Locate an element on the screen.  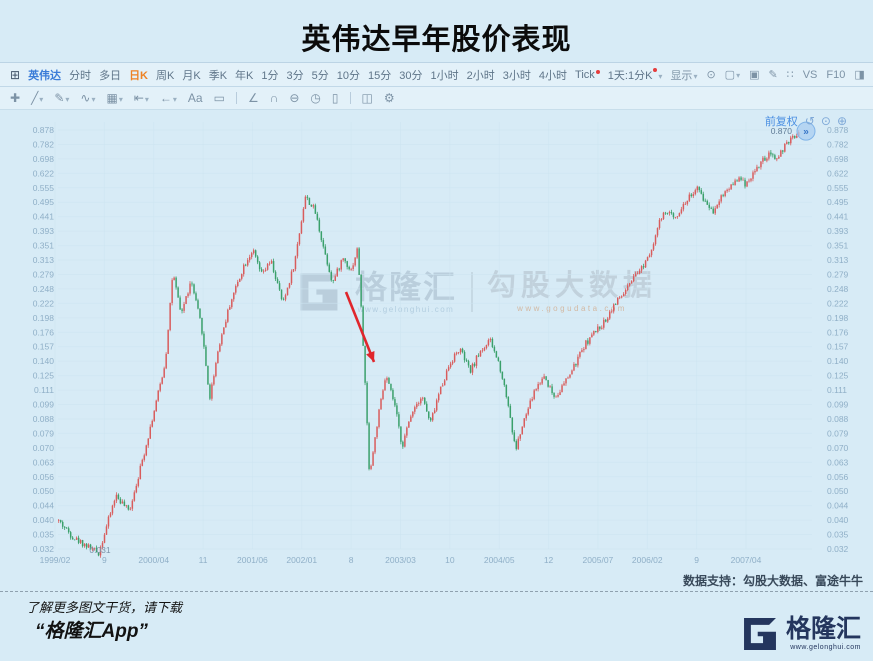
period-tab-3分: 3分 is located at coordinates (295, 75).